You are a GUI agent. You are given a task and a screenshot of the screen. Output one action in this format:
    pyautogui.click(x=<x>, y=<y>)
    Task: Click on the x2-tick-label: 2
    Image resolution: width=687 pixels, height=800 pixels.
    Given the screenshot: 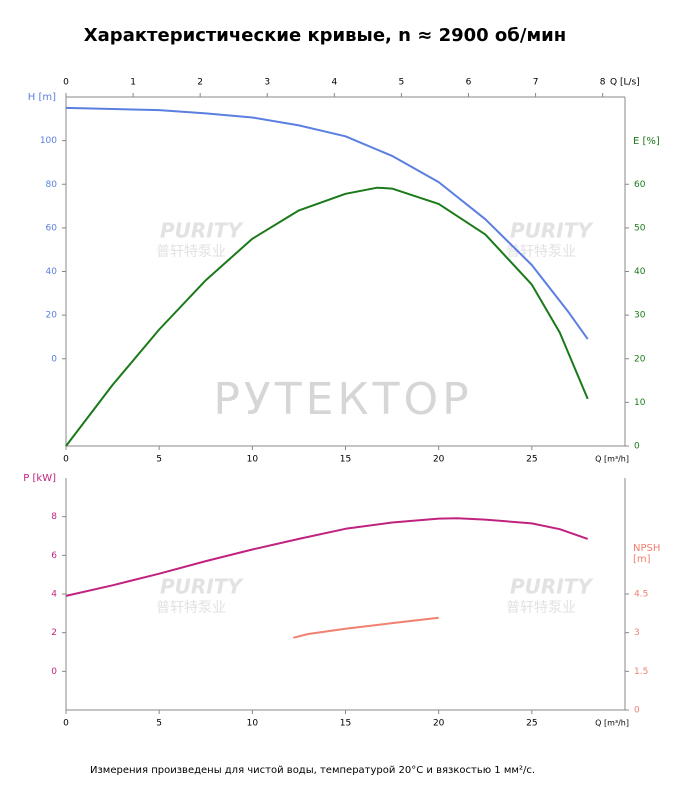 What is the action you would take?
    pyautogui.click(x=200, y=83)
    